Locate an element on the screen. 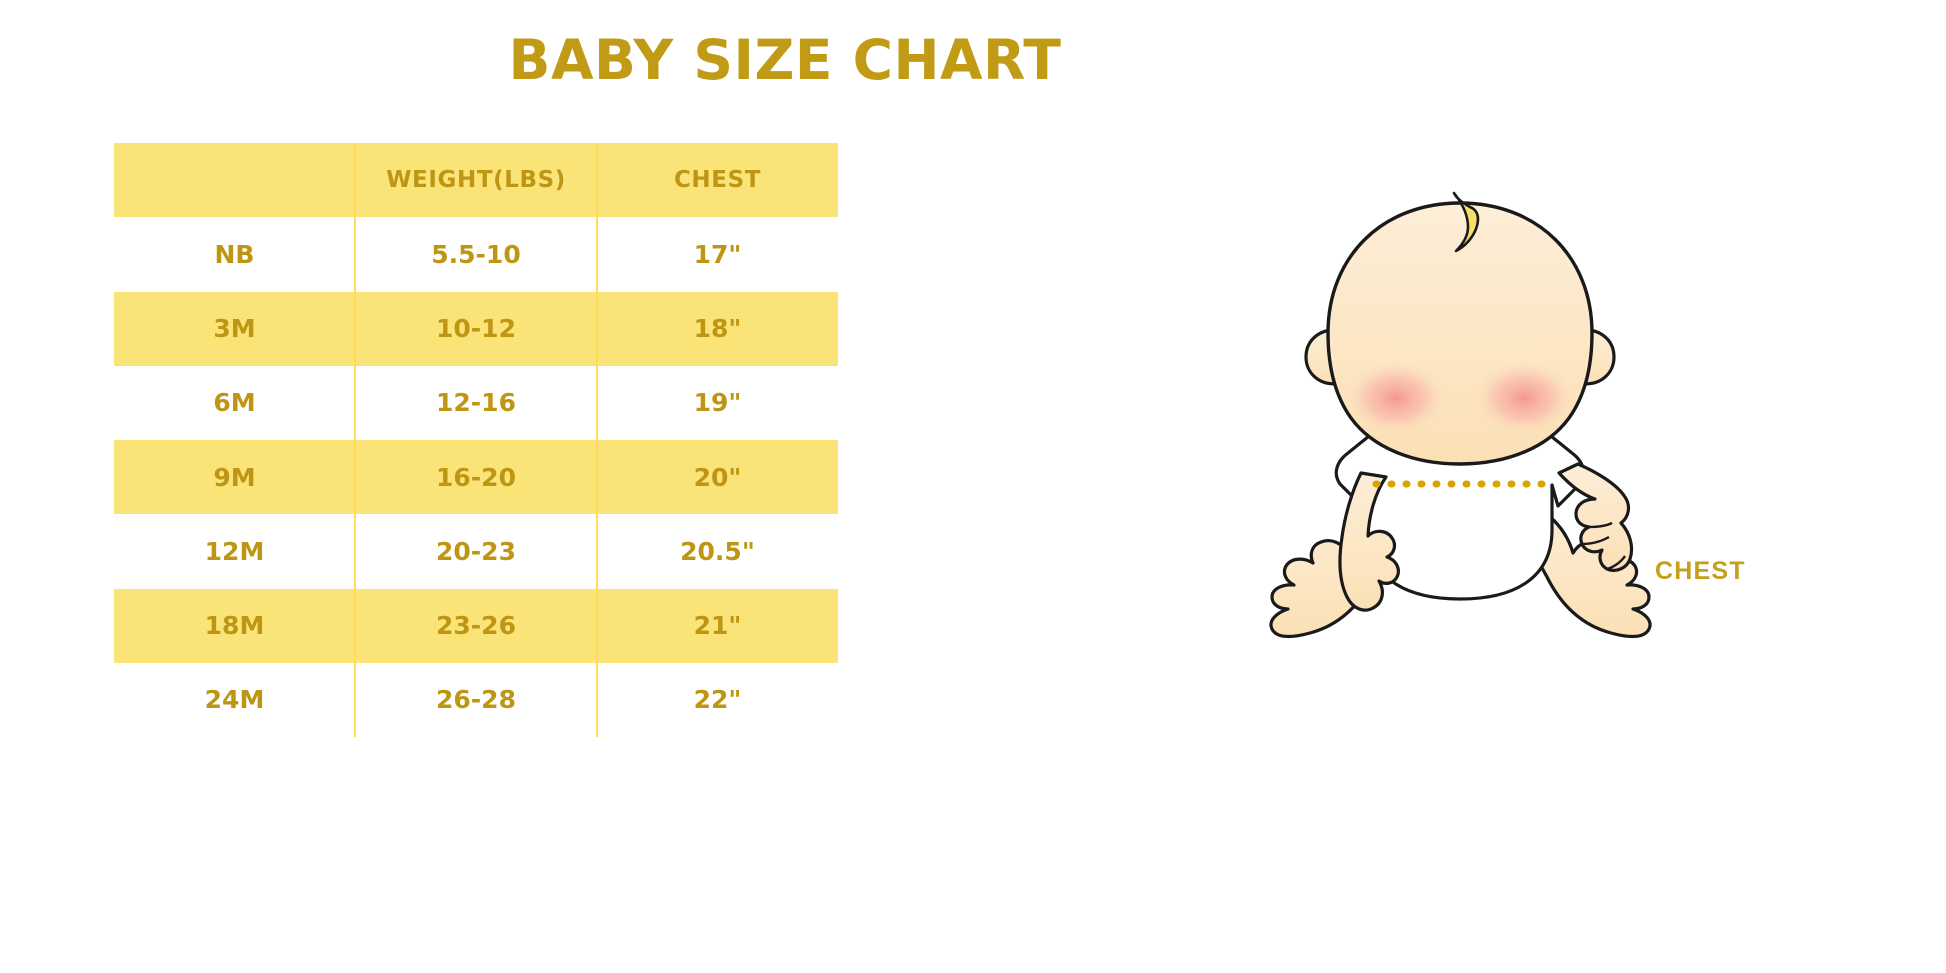 Image resolution: width=1946 pixels, height=973 pixels. baby-left-arm is located at coordinates (1369, 541).